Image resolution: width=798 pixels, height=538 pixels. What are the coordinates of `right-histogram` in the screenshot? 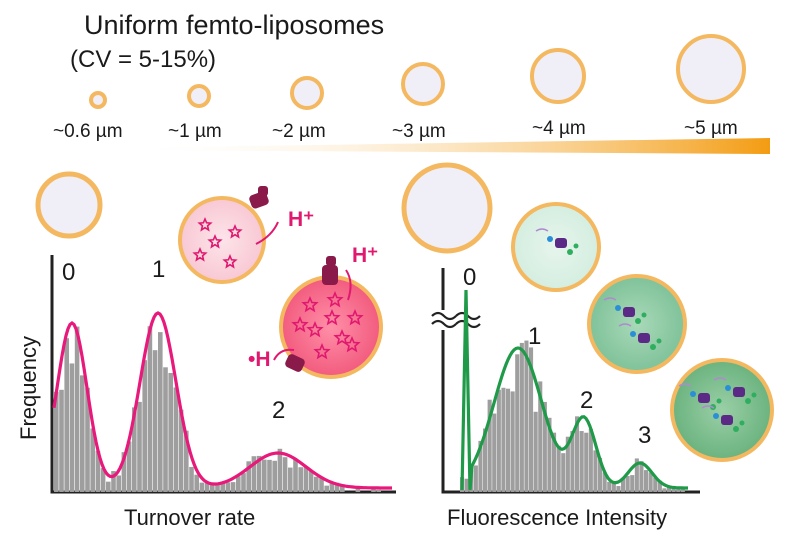 It's located at (572, 416).